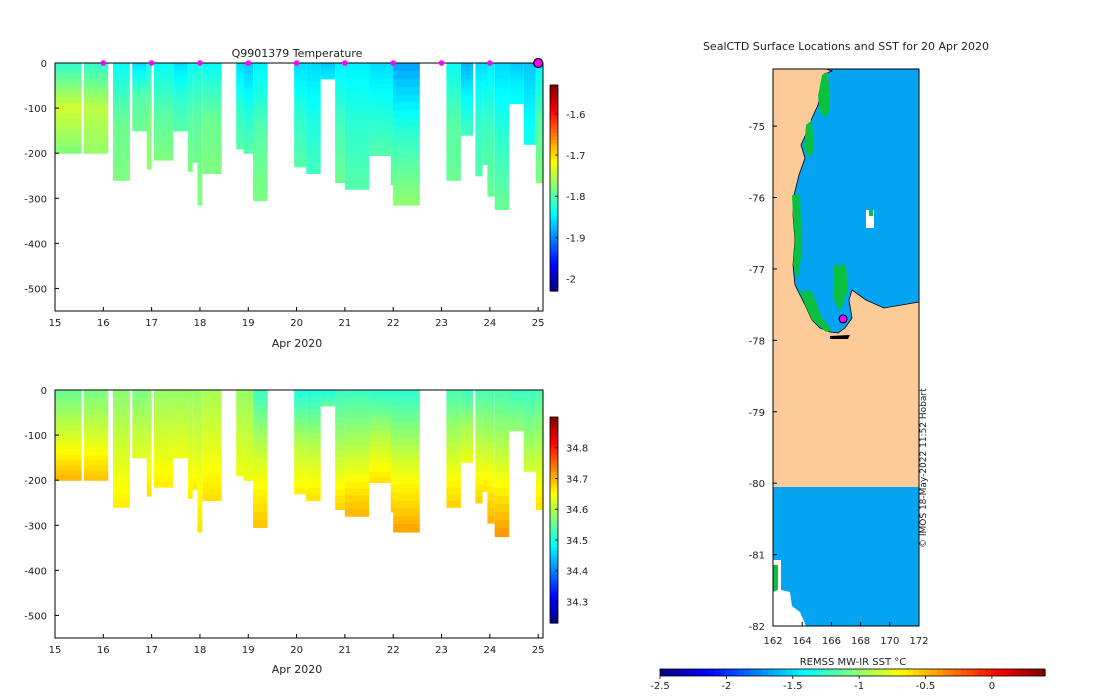 Image resolution: width=1100 pixels, height=696 pixels. Describe the element at coordinates (345, 63) in the screenshot. I see `profile-marker` at that location.